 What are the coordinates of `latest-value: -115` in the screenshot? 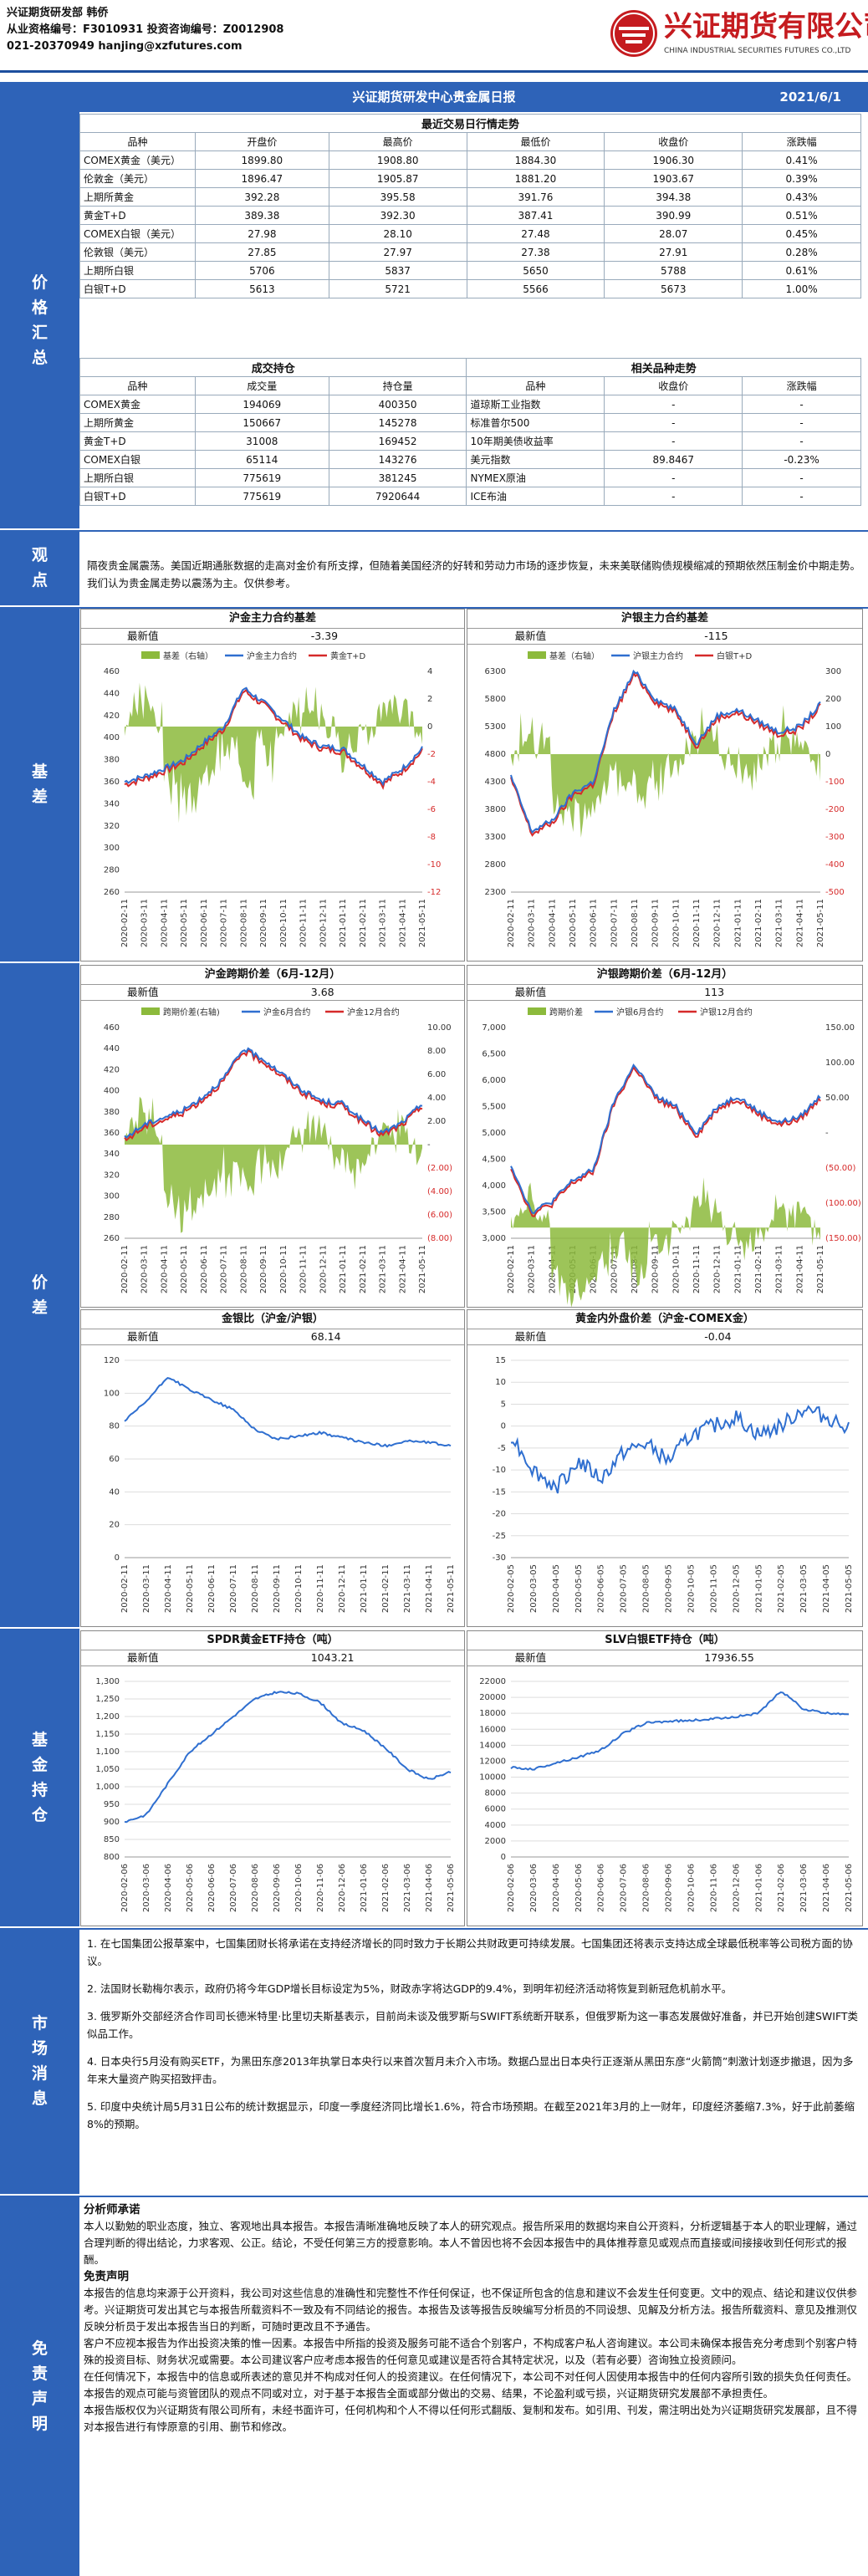 It's located at (716, 636).